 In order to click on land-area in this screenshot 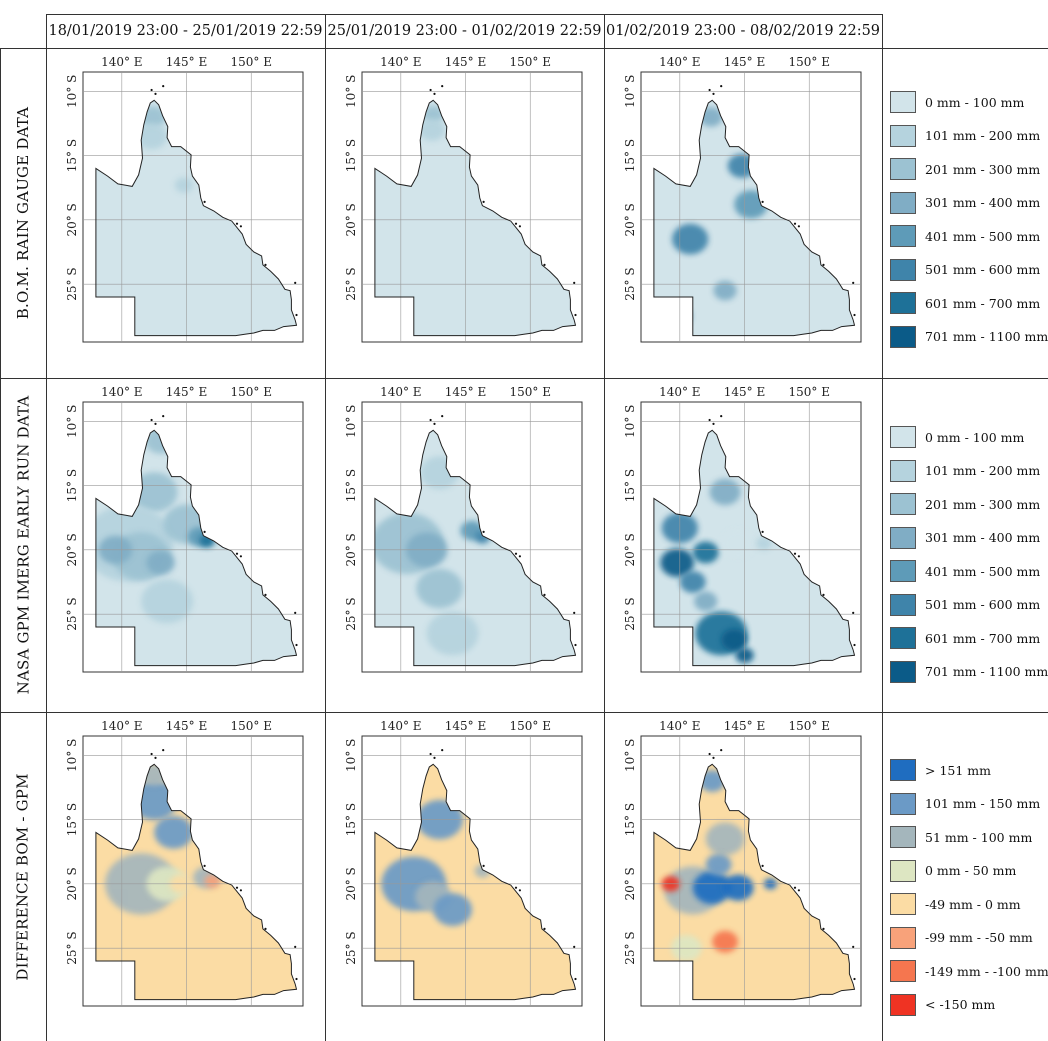, I will do `click(475, 218)`.